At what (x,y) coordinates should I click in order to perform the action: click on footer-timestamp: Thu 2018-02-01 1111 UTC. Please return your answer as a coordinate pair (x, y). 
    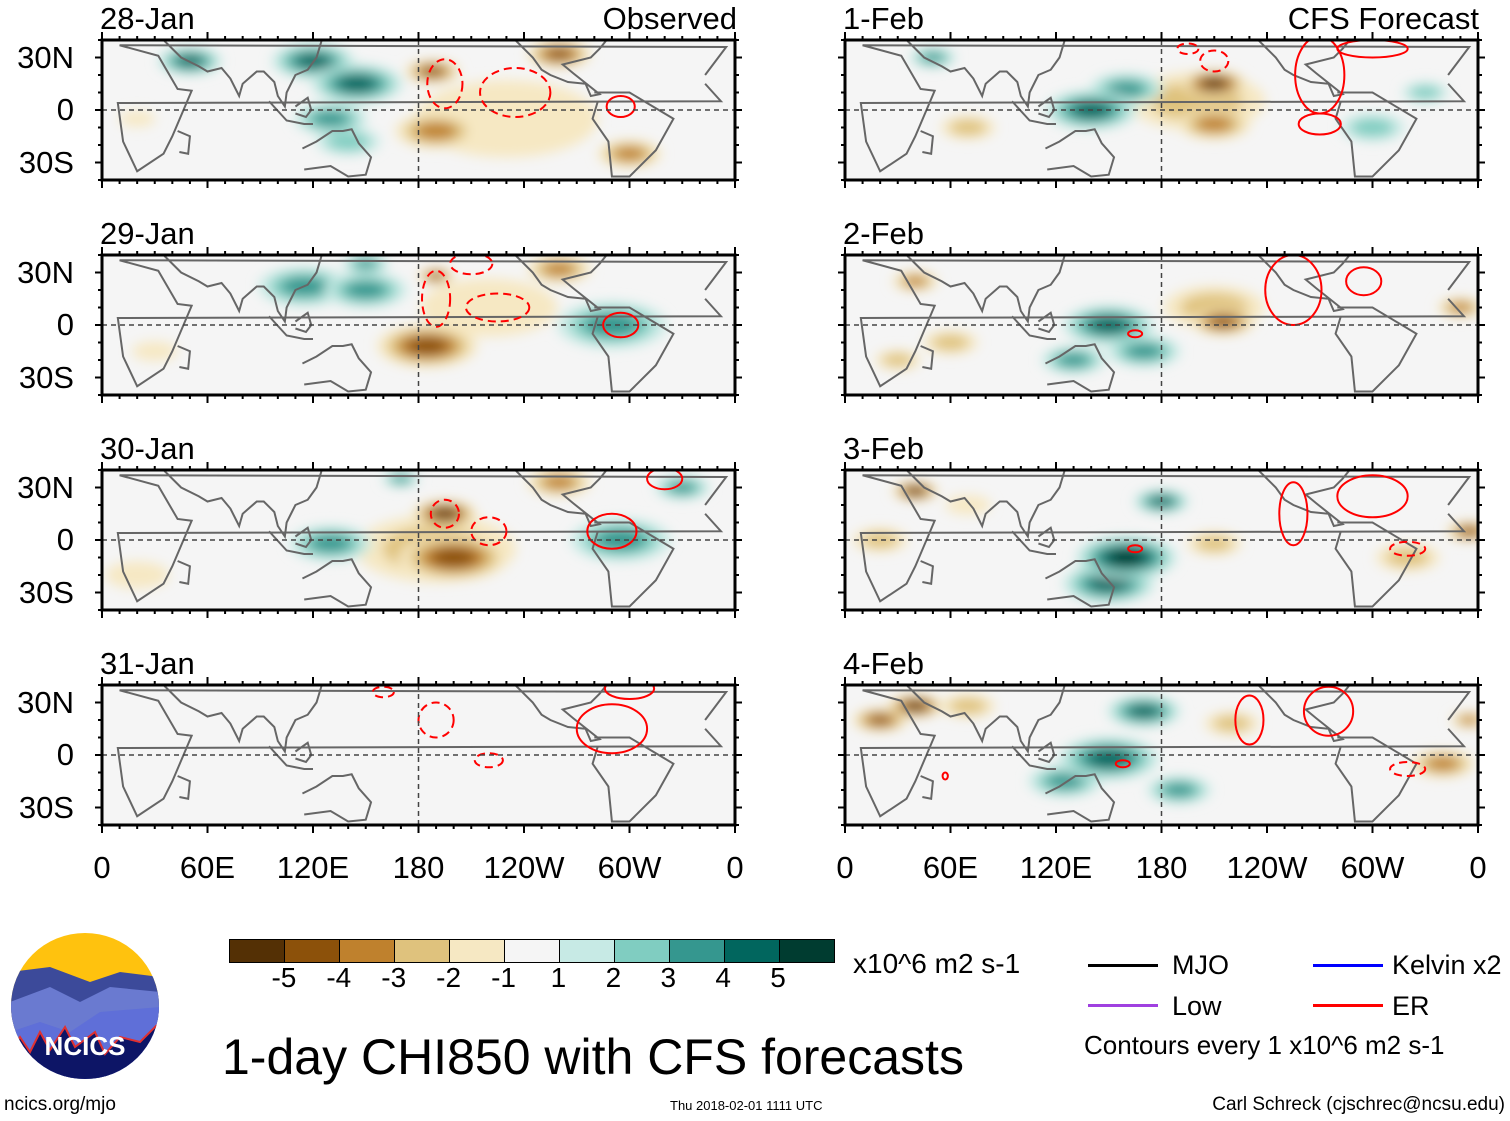
    Looking at the image, I should click on (746, 1105).